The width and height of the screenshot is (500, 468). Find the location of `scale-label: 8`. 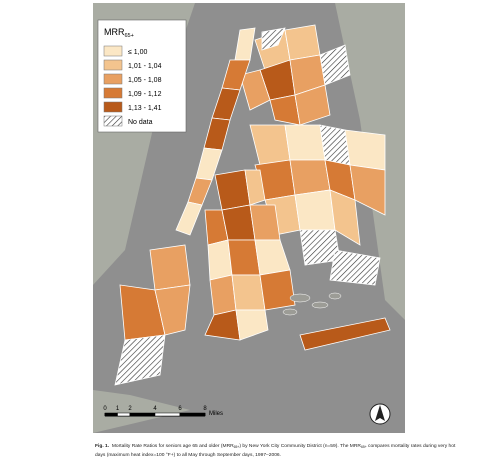

scale-label: 8 is located at coordinates (205, 409).